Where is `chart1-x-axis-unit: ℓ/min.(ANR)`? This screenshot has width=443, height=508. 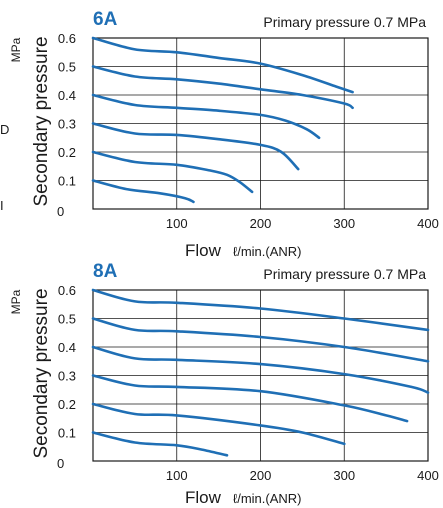
chart1-x-axis-unit: ℓ/min.(ANR) is located at coordinates (267, 251).